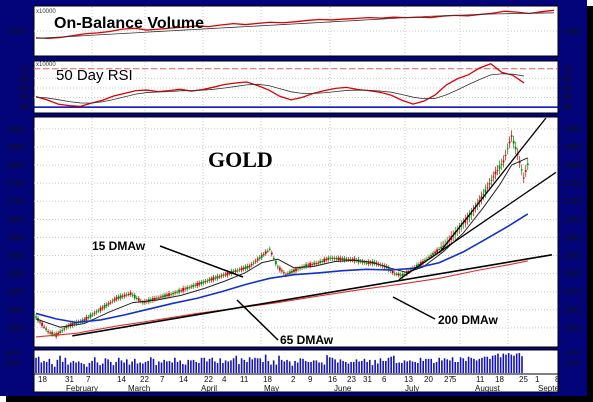 The width and height of the screenshot is (593, 402). What do you see at coordinates (129, 23) in the screenshot?
I see `obv-title: On-Balance Volume` at bounding box center [129, 23].